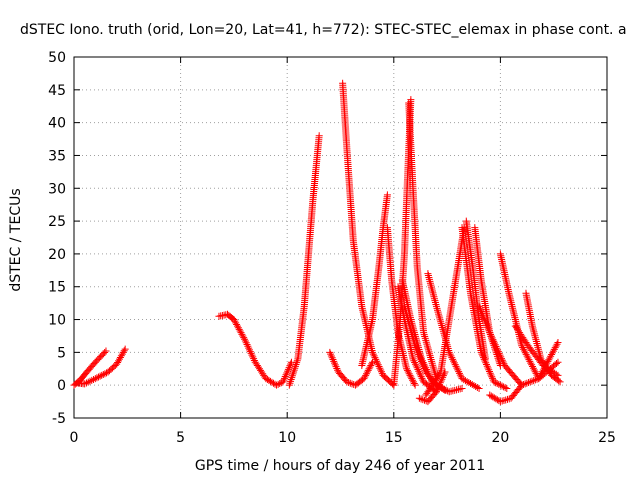  I want to click on y-tick-label: 20, so click(57, 255).